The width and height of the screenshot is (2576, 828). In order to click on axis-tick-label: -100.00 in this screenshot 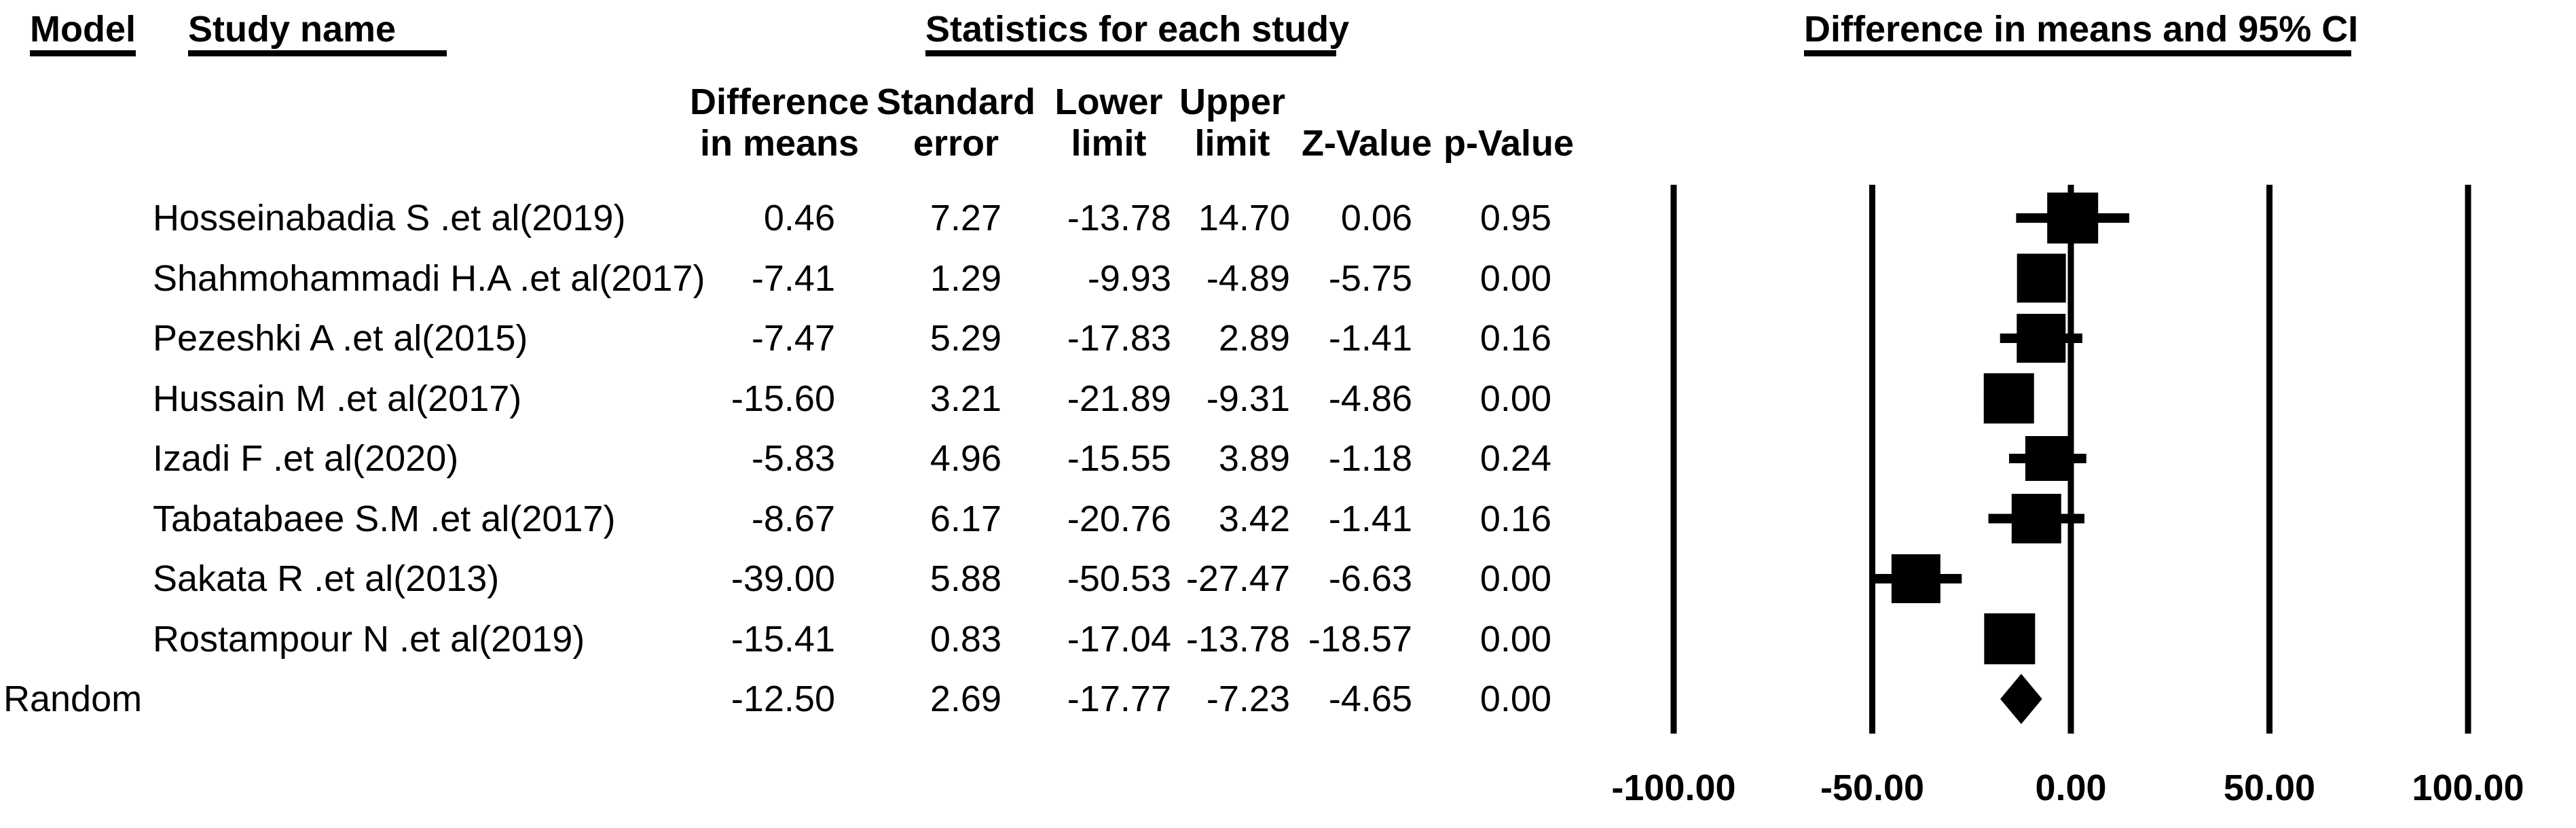, I will do `click(1673, 788)`.